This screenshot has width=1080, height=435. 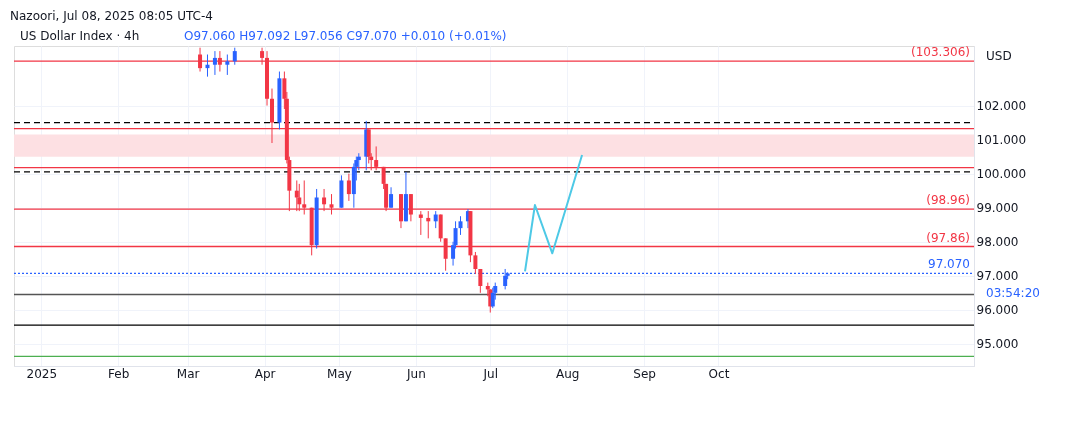 What do you see at coordinates (1013, 293) in the screenshot?
I see `text: 03:54:20` at bounding box center [1013, 293].